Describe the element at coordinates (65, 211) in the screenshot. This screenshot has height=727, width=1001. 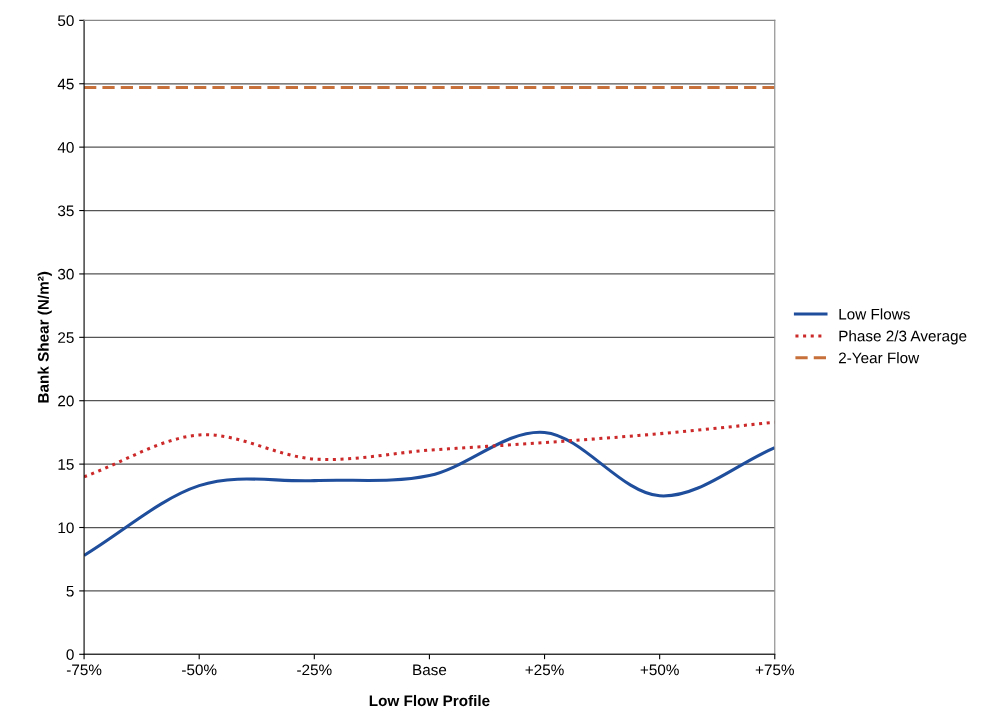
I see `y-tick-label: 35` at that location.